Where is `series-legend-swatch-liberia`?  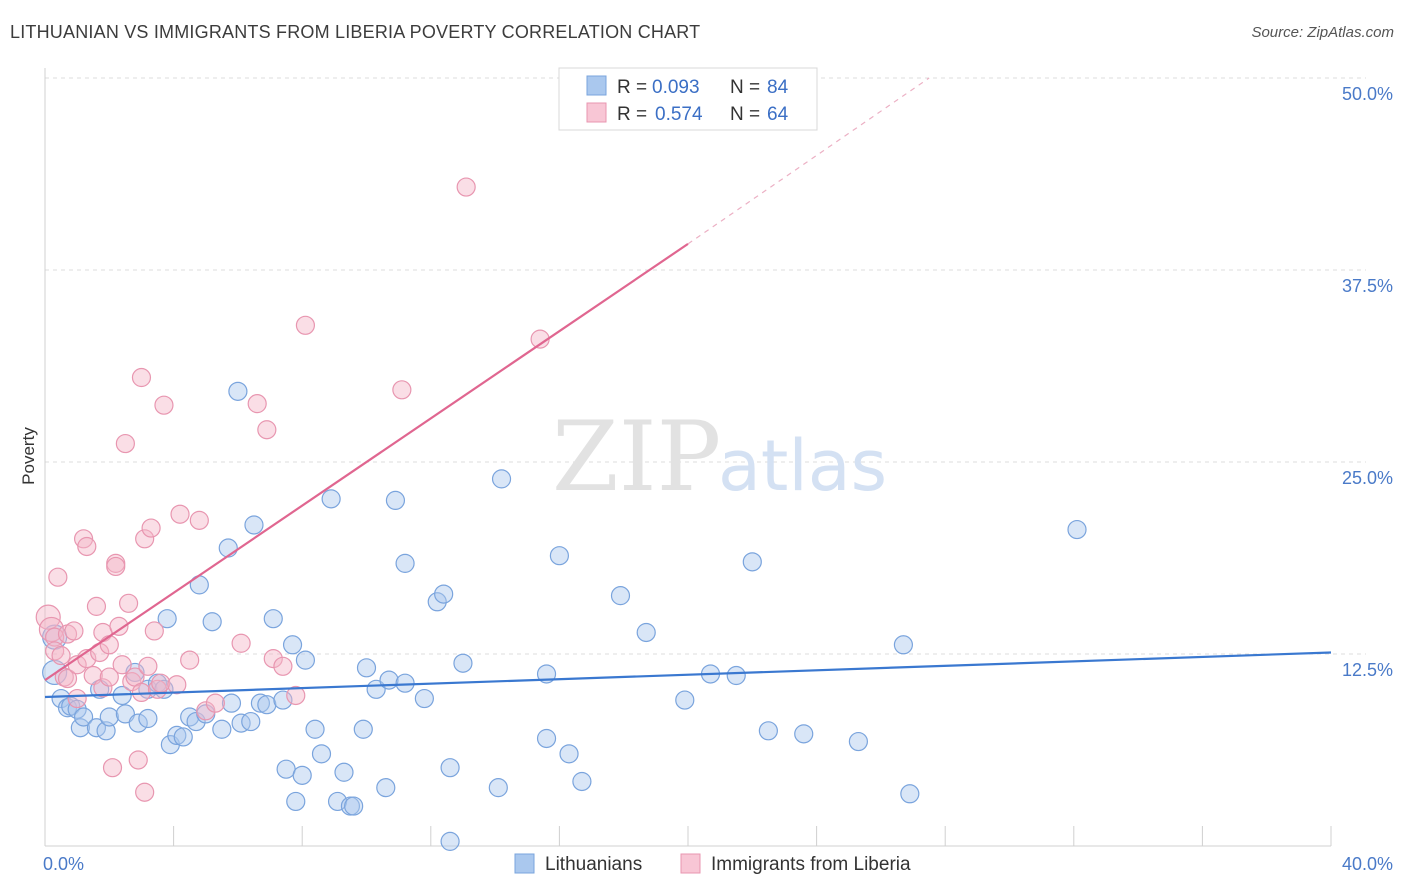
series-legend-swatch-liberia is located at coordinates (690, 863).